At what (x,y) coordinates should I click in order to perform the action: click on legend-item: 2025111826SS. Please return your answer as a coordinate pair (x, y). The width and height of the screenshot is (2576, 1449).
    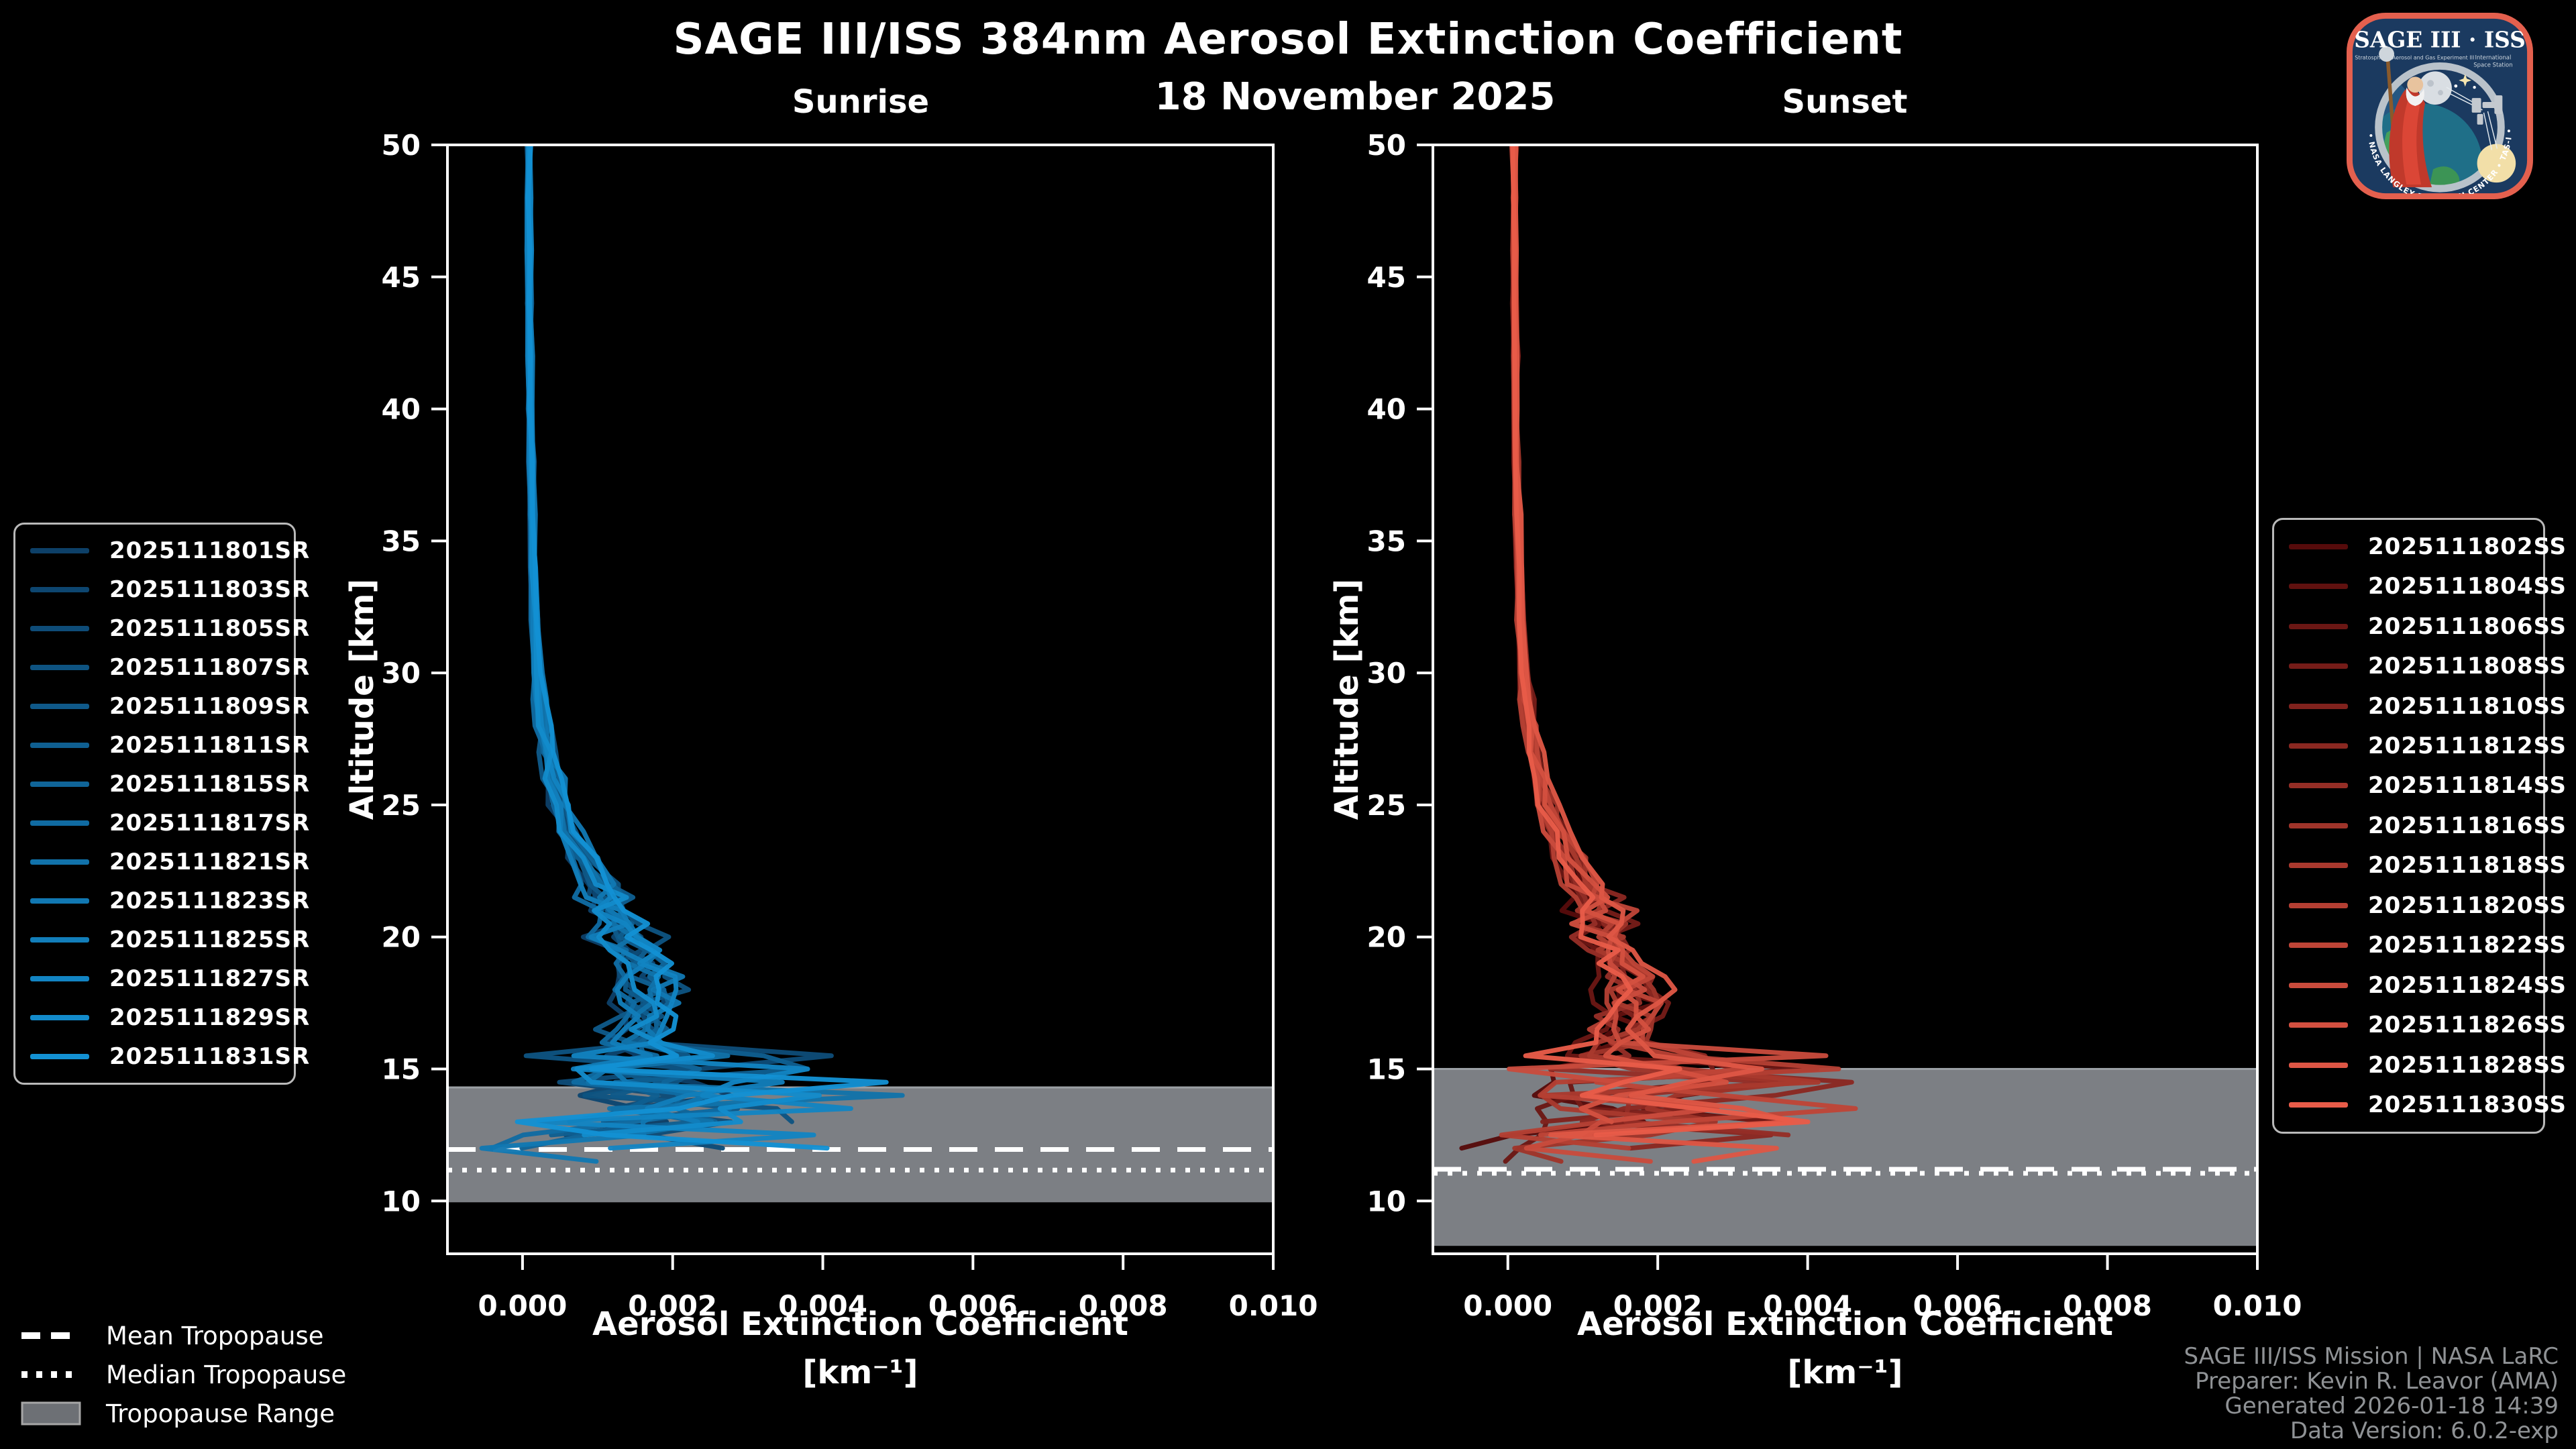
    Looking at the image, I should click on (2427, 1025).